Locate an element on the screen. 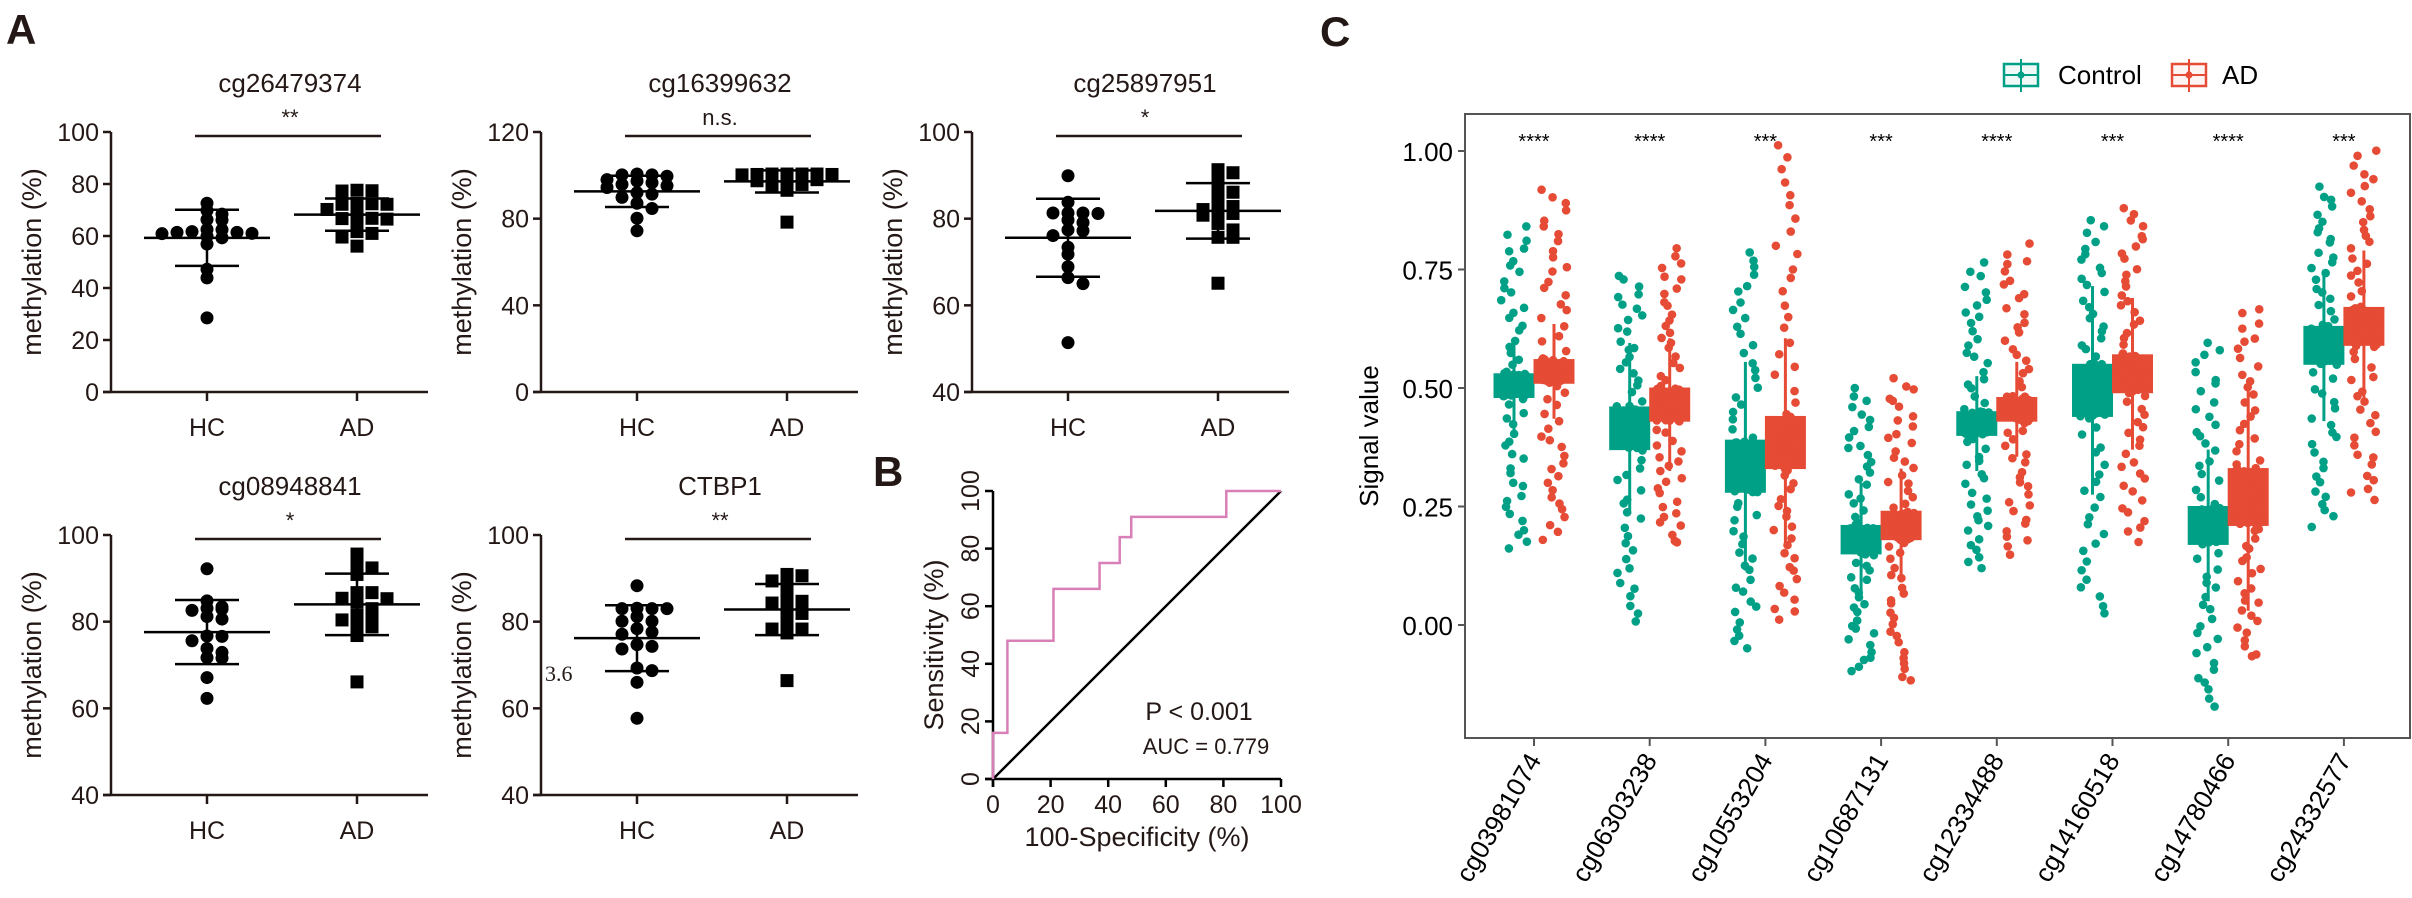 This screenshot has width=2412, height=898. x-tick-label: HC is located at coordinates (637, 428).